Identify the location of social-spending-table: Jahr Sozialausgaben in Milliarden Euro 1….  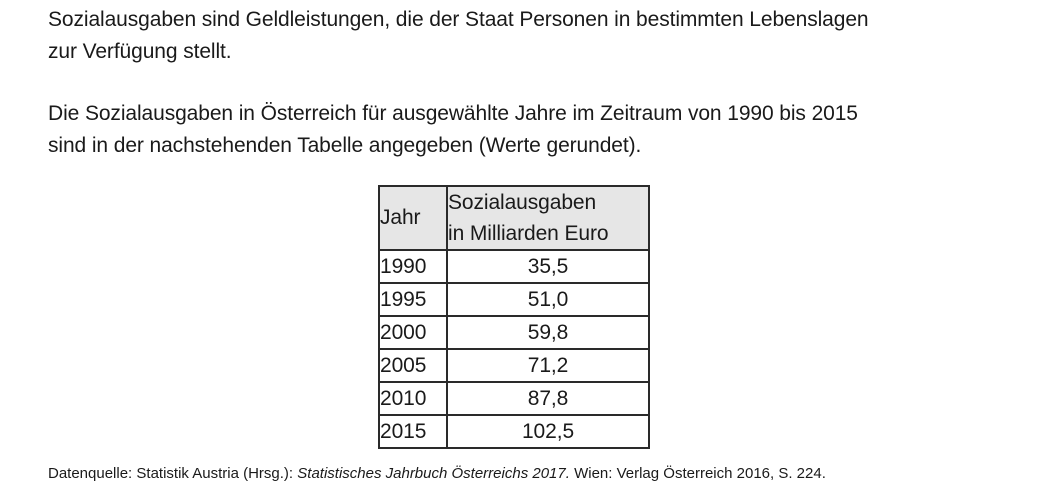
(514, 317).